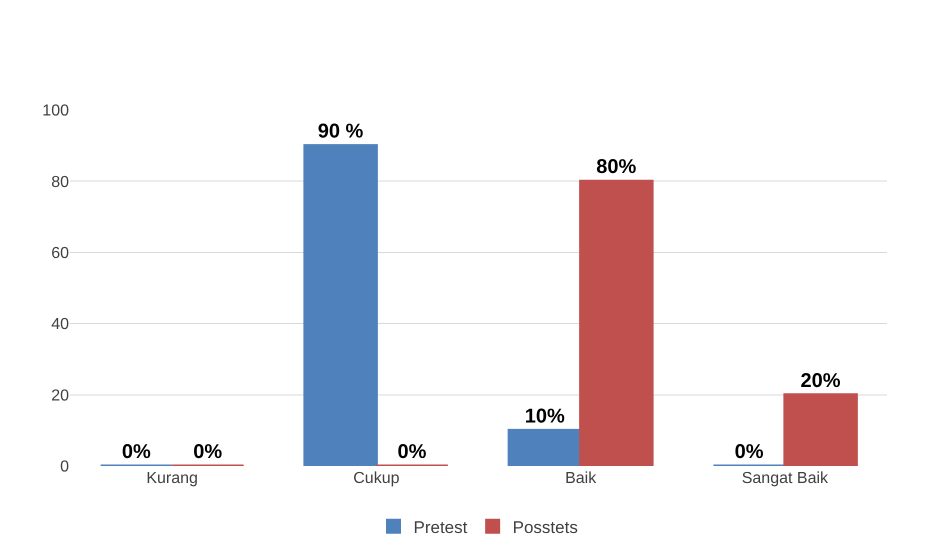  Describe the element at coordinates (441, 527) in the screenshot. I see `legend-label: Pretest` at that location.